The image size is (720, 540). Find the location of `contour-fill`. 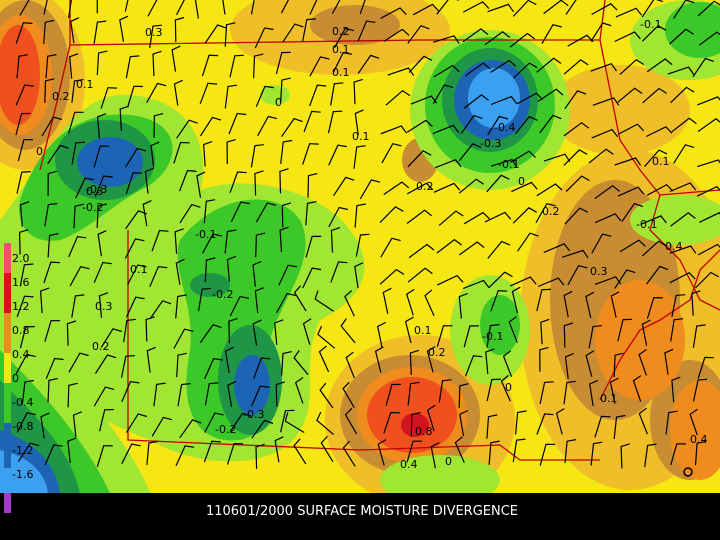

contour-fill is located at coordinates (355, 25).